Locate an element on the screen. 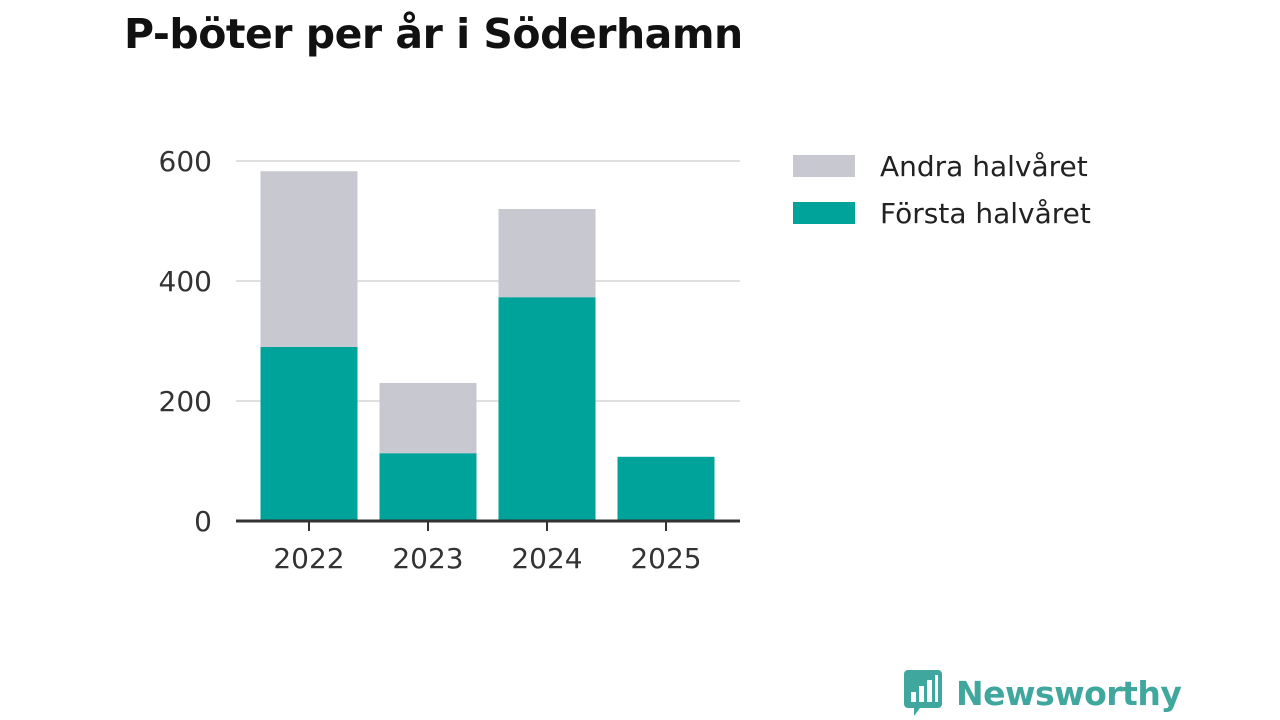 This screenshot has width=1280, height=720. bar-2025-forsta-halvaret is located at coordinates (666, 488).